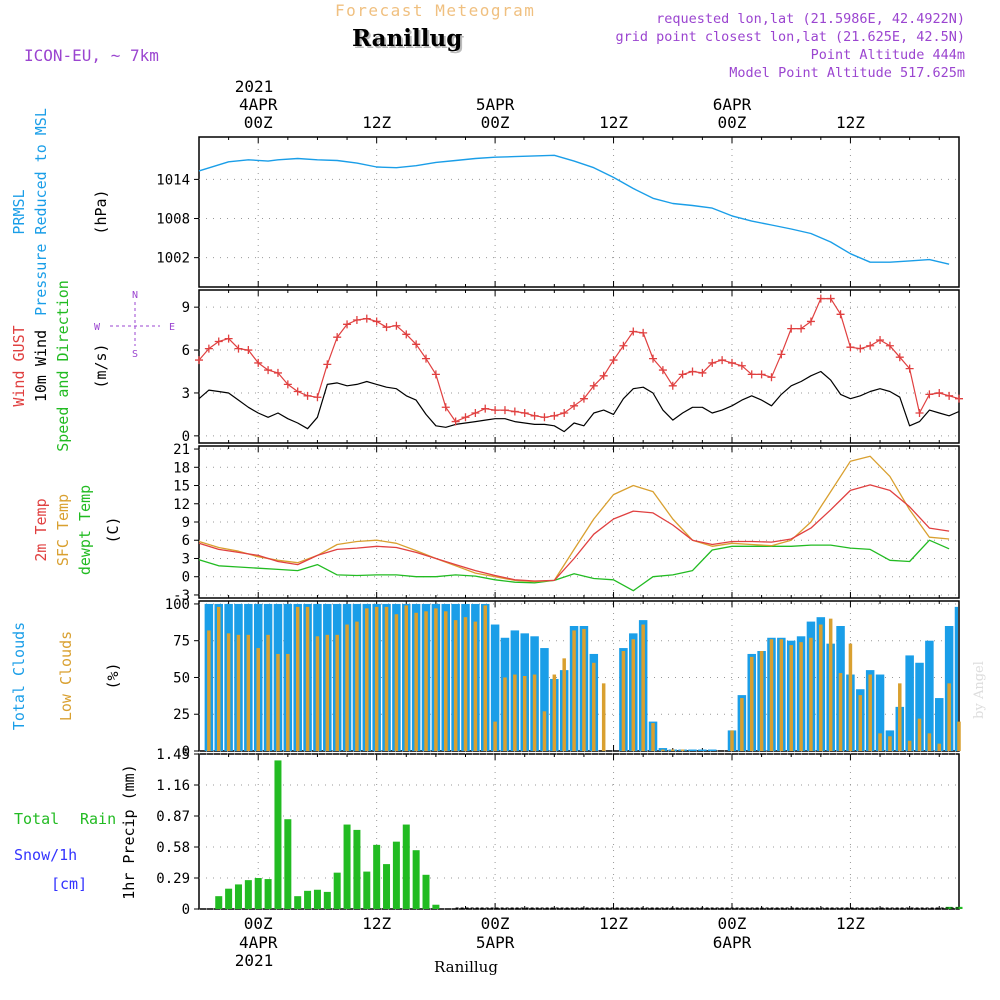 This screenshot has height=1000, width=1000. Describe the element at coordinates (613, 122) in the screenshot. I see `top-hour-label: 12Z` at that location.